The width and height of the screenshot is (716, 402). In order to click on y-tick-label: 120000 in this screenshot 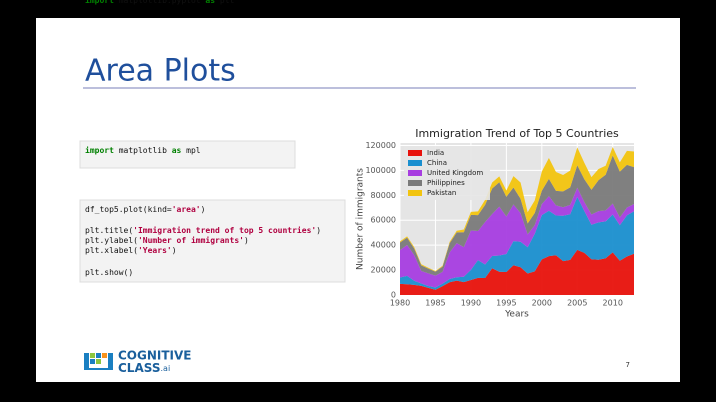, I will do `click(380, 145)`.